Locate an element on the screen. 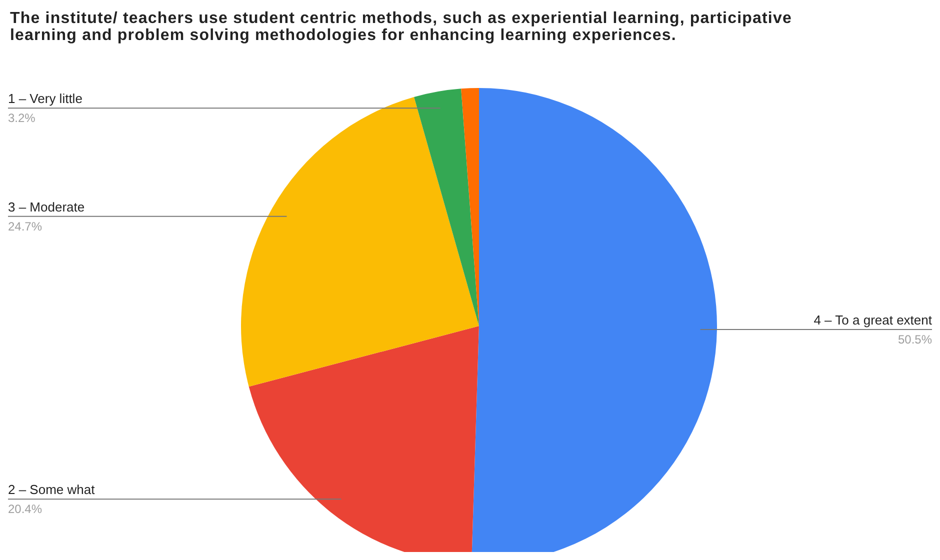  data-label: 24.7% is located at coordinates (25, 226).